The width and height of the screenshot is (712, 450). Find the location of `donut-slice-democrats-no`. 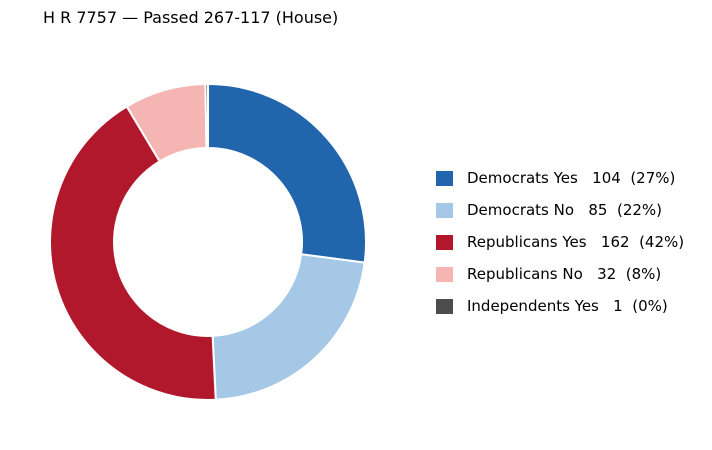

donut-slice-democrats-no is located at coordinates (288, 327).